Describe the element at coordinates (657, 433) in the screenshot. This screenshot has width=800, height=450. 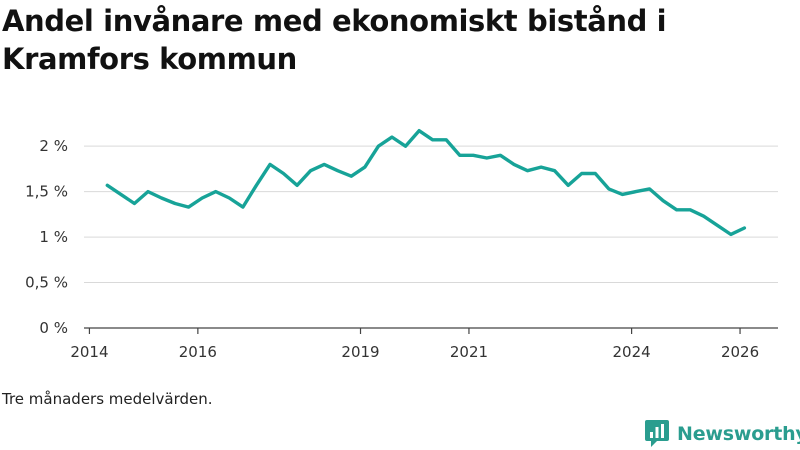
I see `newsworthy-logo-icon` at that location.